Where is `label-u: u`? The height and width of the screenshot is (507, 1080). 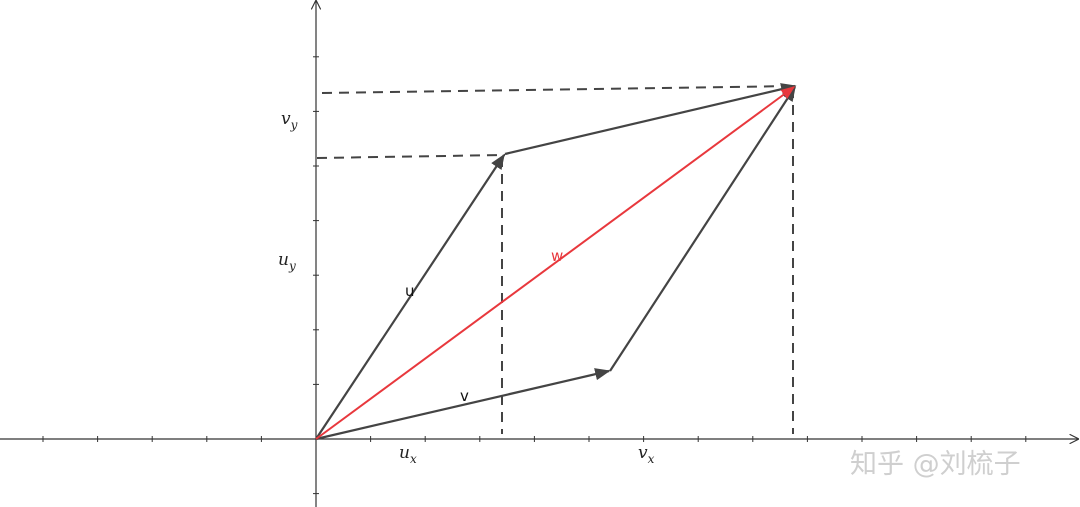
label-u: u is located at coordinates (410, 291).